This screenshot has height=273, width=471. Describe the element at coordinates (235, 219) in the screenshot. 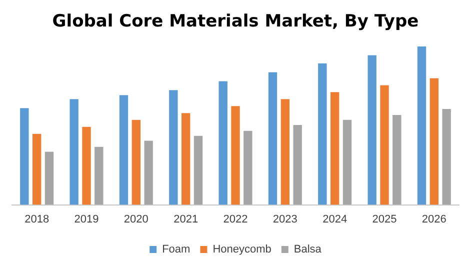

I see `x-tick-label: 2022` at that location.